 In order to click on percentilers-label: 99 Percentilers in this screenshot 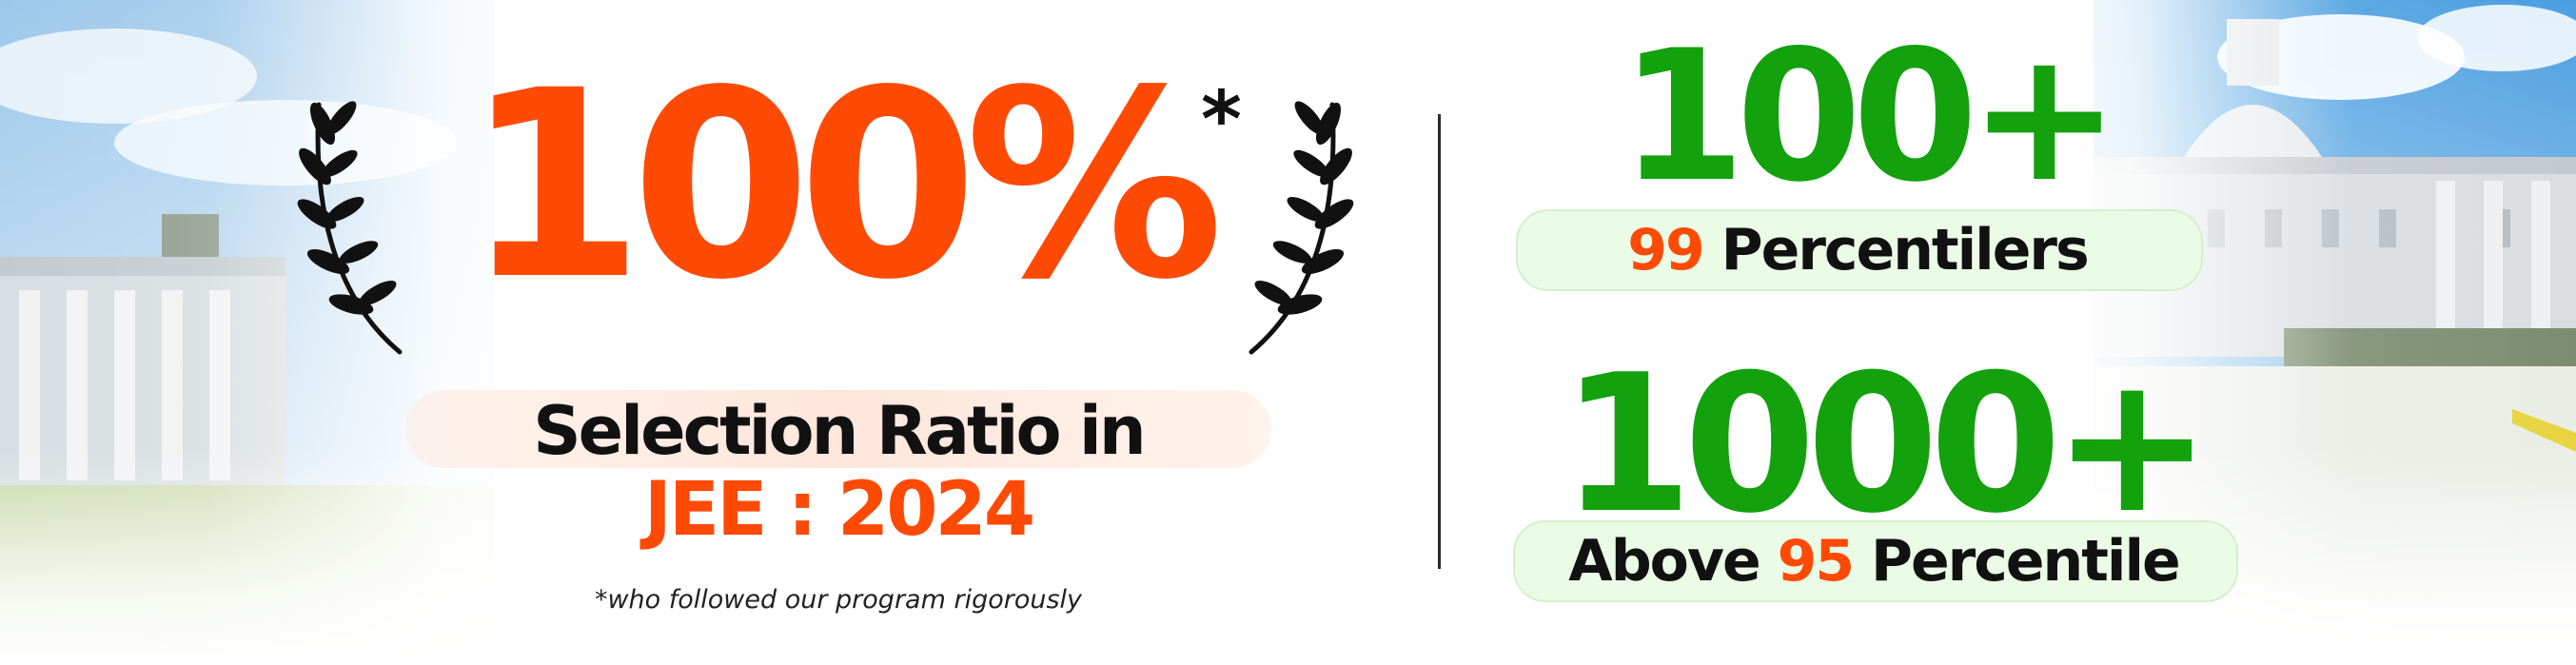, I will do `click(1857, 250)`.